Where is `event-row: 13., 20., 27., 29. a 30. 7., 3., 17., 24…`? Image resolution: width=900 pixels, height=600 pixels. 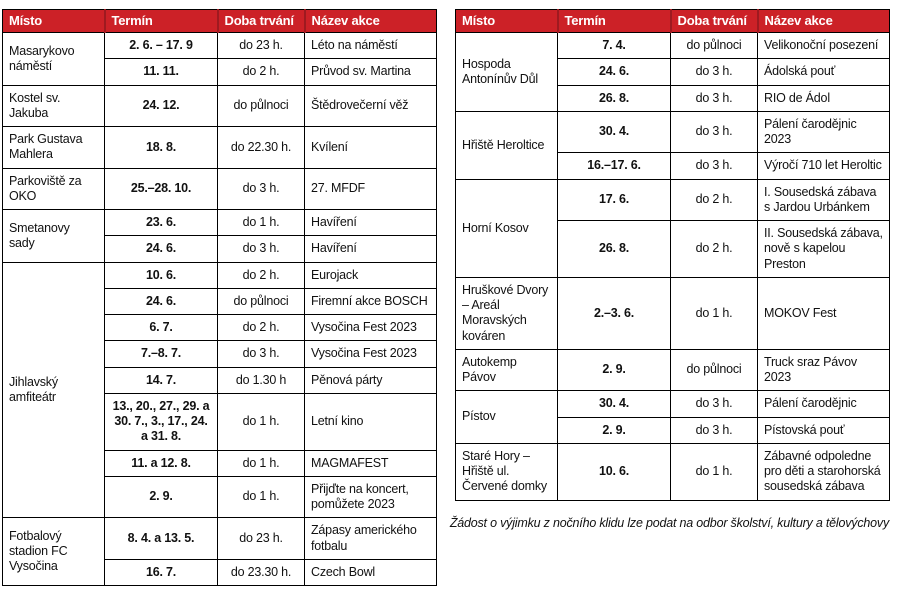
event-row: 13., 20., 27., 29. a 30. 7., 3., 17., 24… is located at coordinates (220, 421).